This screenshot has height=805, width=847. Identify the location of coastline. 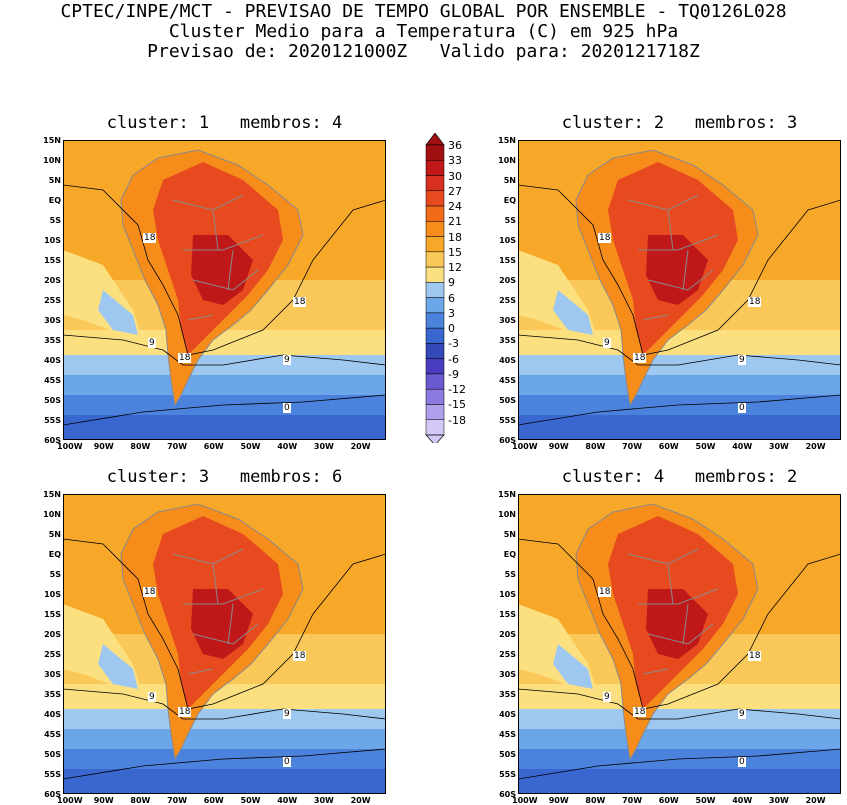
(212, 278).